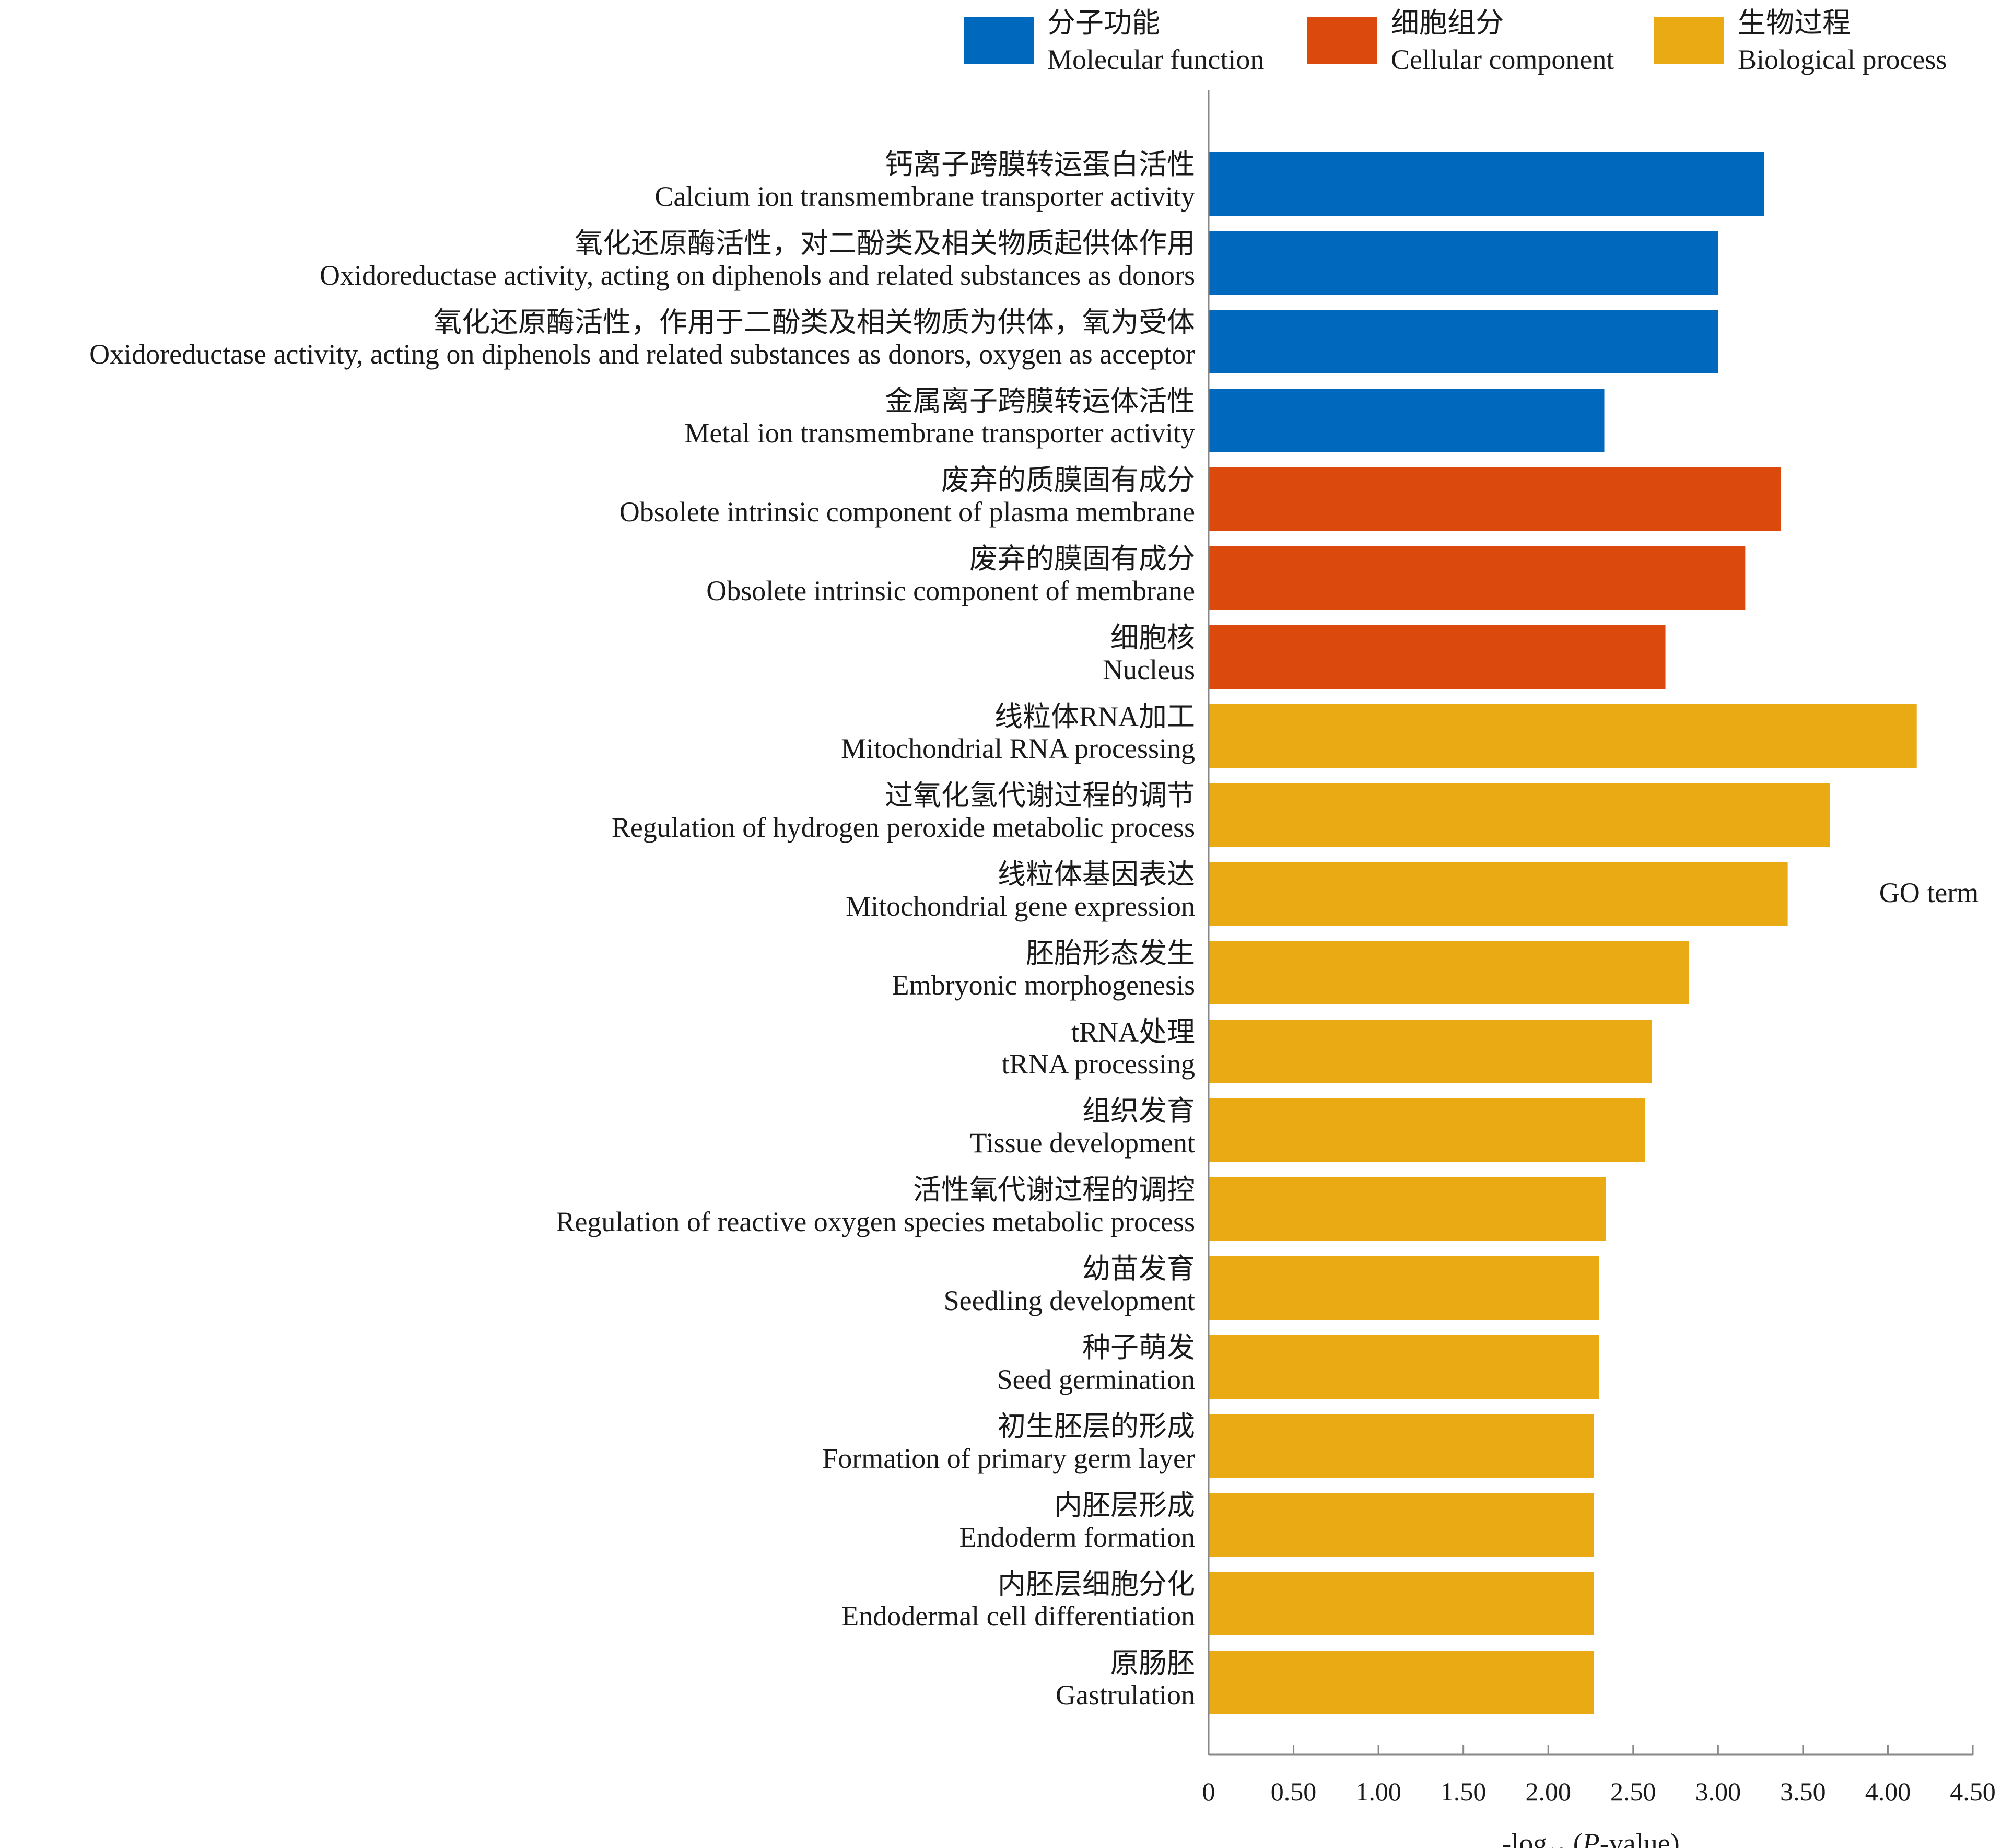 This screenshot has height=1848, width=2001. I want to click on category-label-en: Seed germination, so click(1096, 1379).